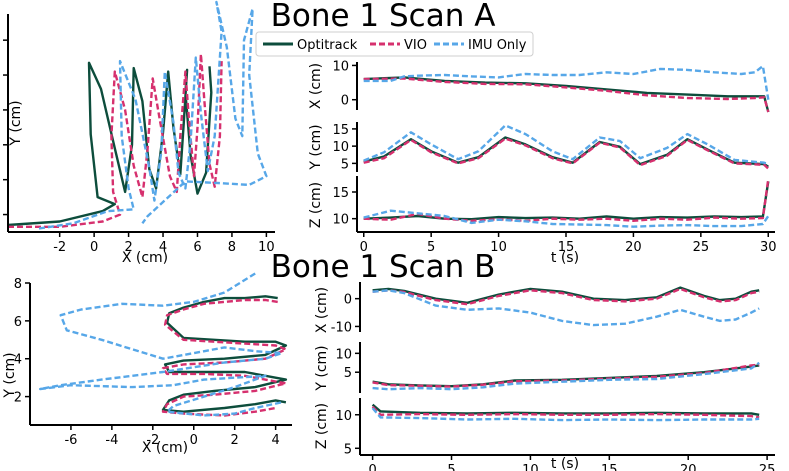 This screenshot has height=471, width=789. Describe the element at coordinates (111, 440) in the screenshot. I see `xtick-label-scanB-xy--4: -4` at that location.